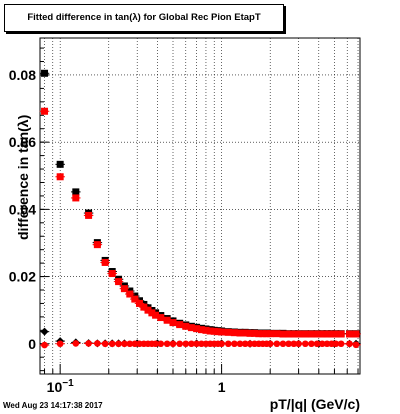 This screenshot has width=400, height=414. What do you see at coordinates (53, 405) in the screenshot?
I see `timestamp: Wed Aug 23 14:17:38 2017` at bounding box center [53, 405].